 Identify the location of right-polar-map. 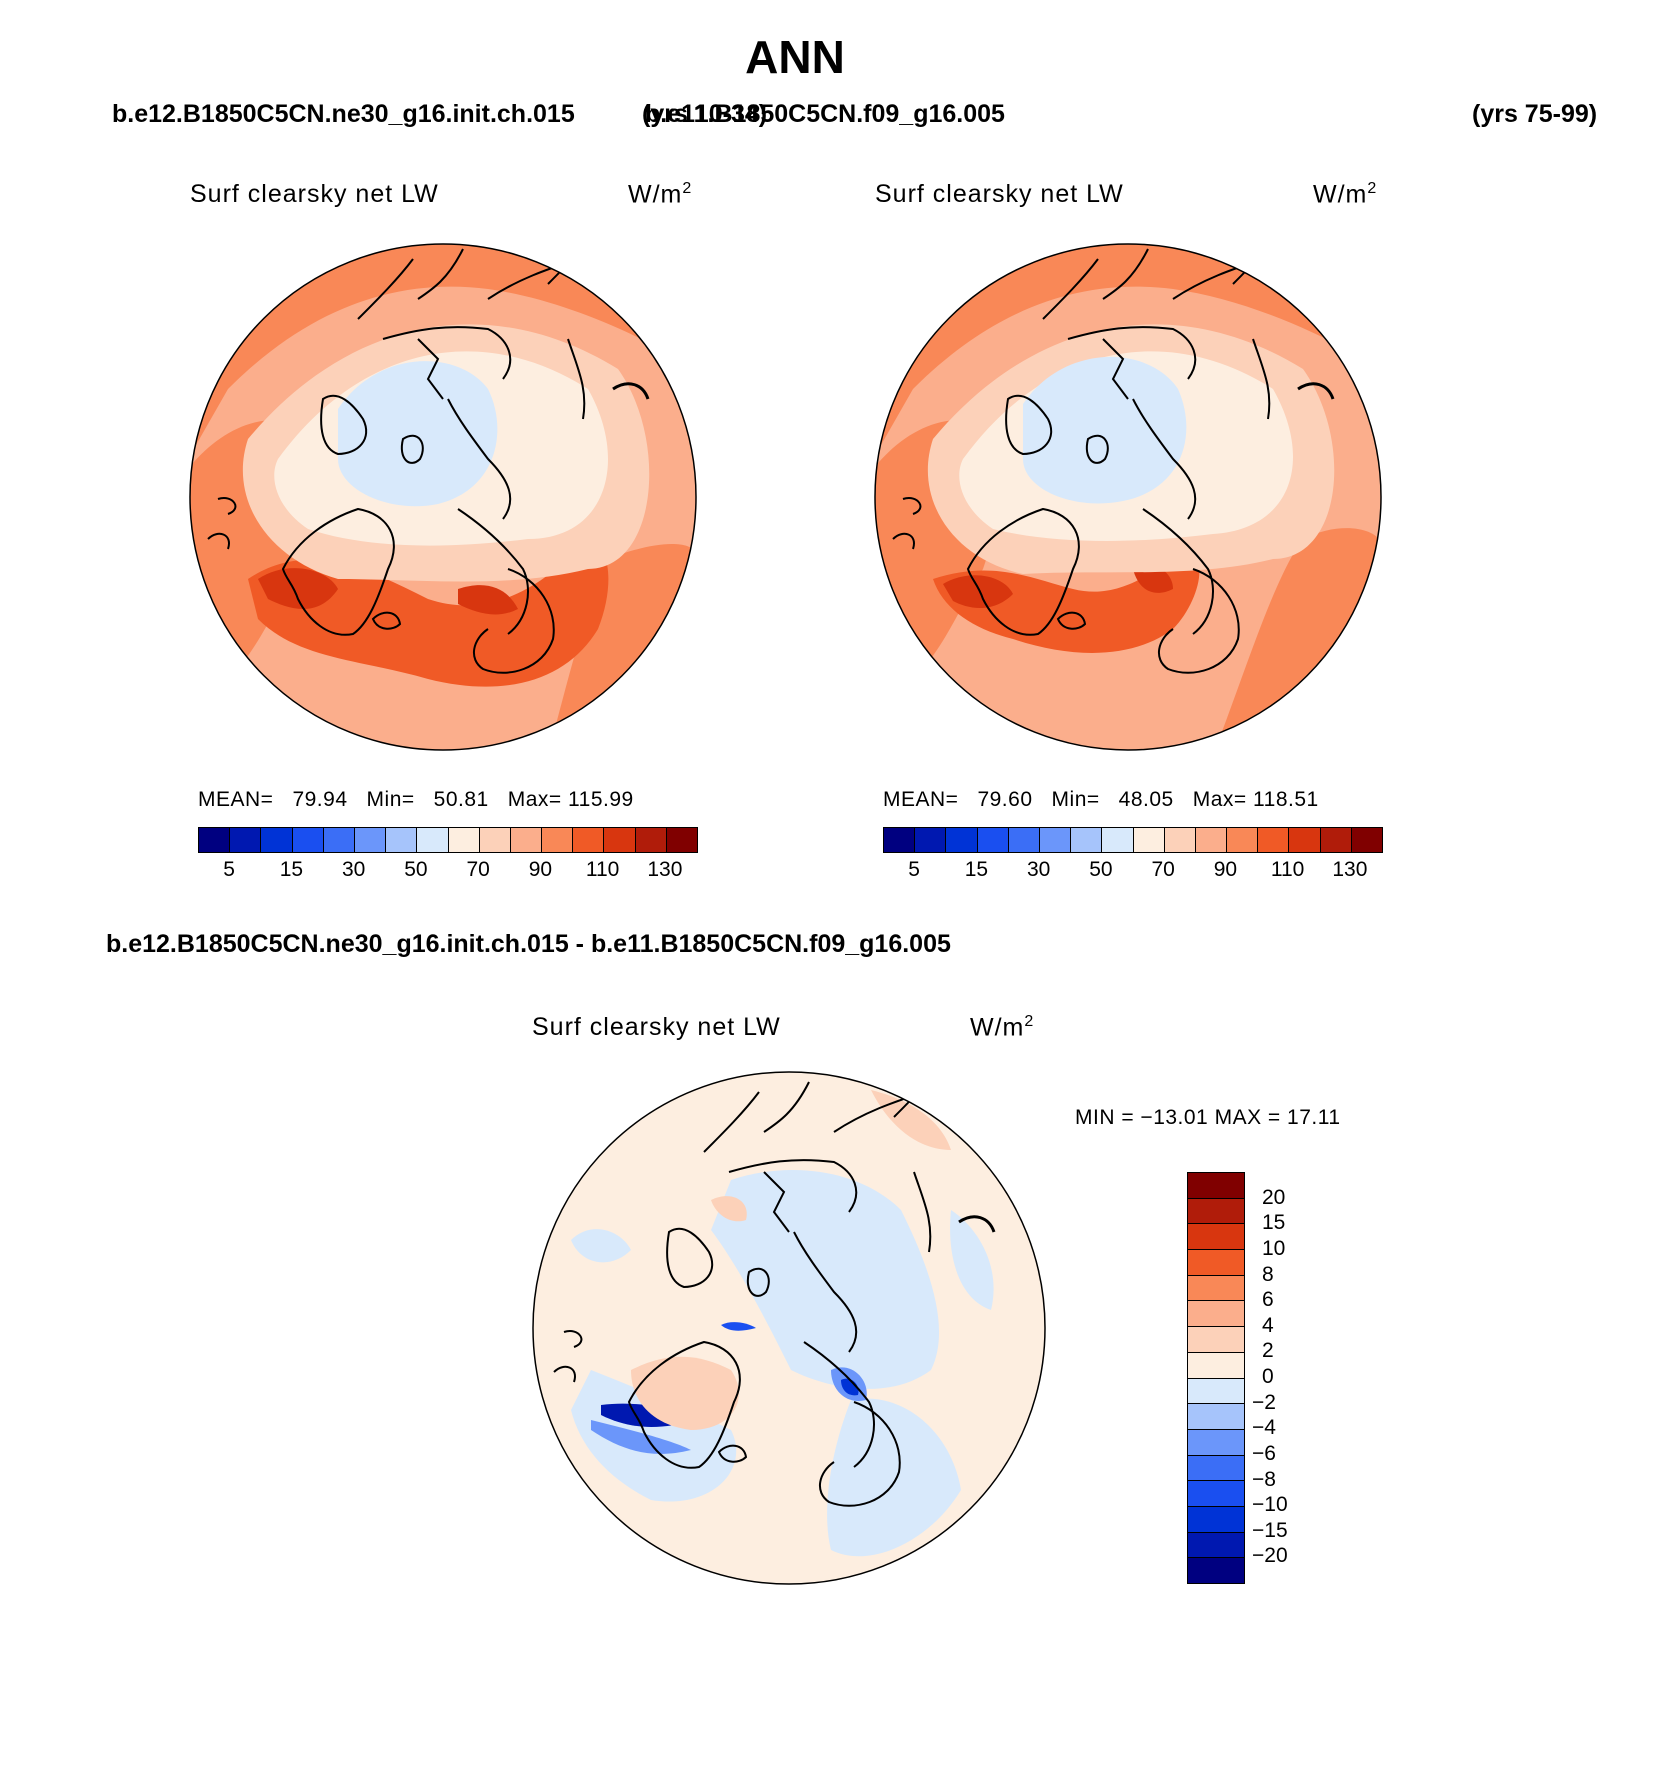
(1128, 497).